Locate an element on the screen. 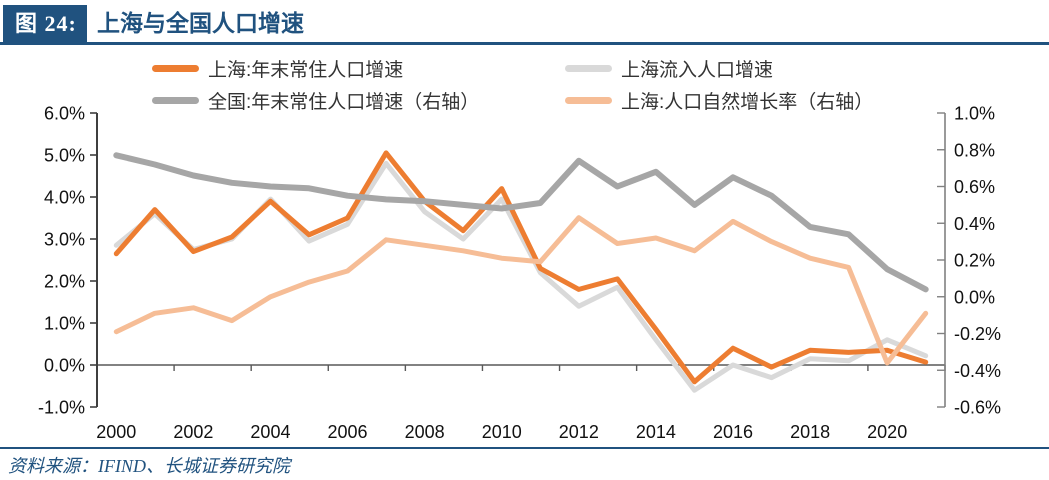  legend-label-shanghai-inflow: 上海流入人口增速 is located at coordinates (697, 70).